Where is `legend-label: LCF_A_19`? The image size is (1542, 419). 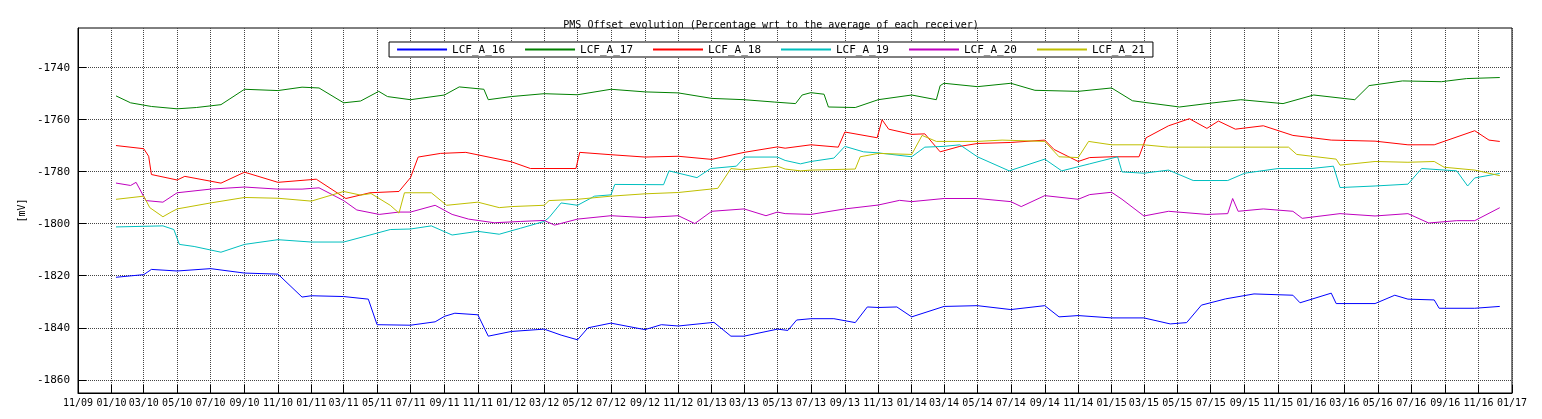
legend-label: LCF_A_19 is located at coordinates (862, 49).